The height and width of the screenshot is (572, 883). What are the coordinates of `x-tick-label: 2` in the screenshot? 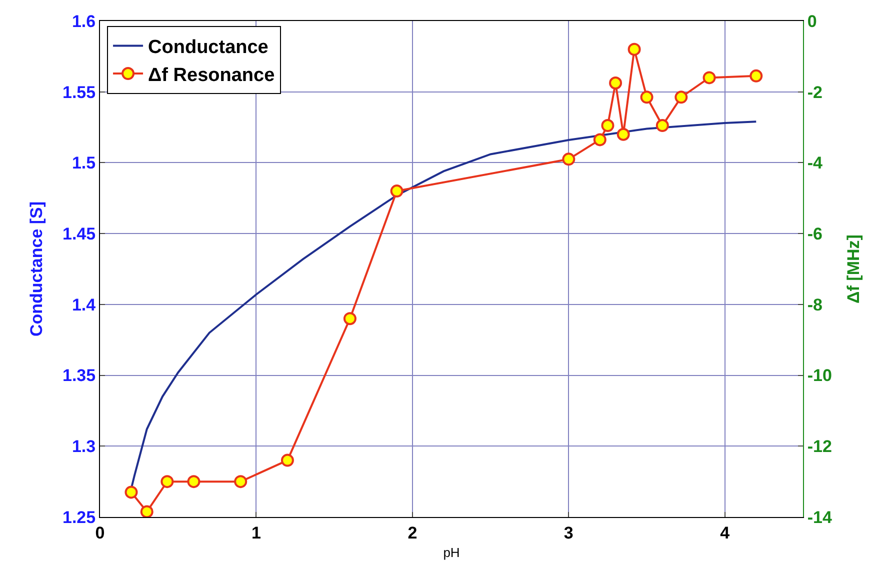 It's located at (413, 532).